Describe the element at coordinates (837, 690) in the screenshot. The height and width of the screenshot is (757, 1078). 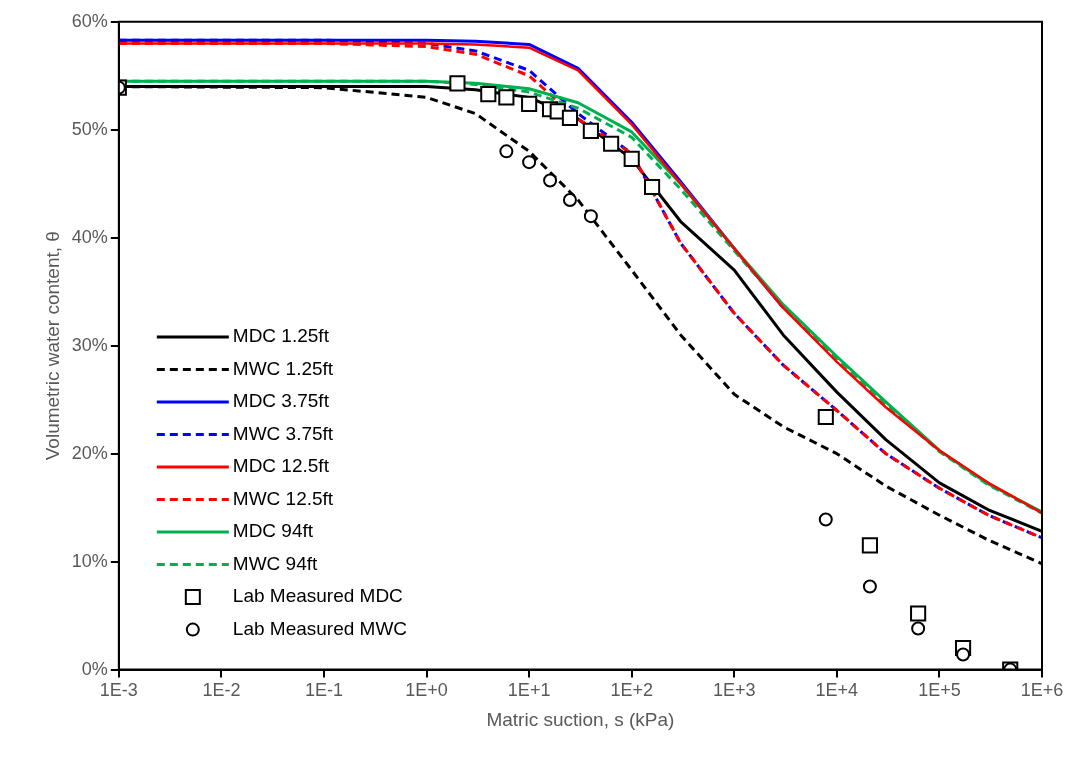
I see `x-tick-label: 1E+4` at that location.